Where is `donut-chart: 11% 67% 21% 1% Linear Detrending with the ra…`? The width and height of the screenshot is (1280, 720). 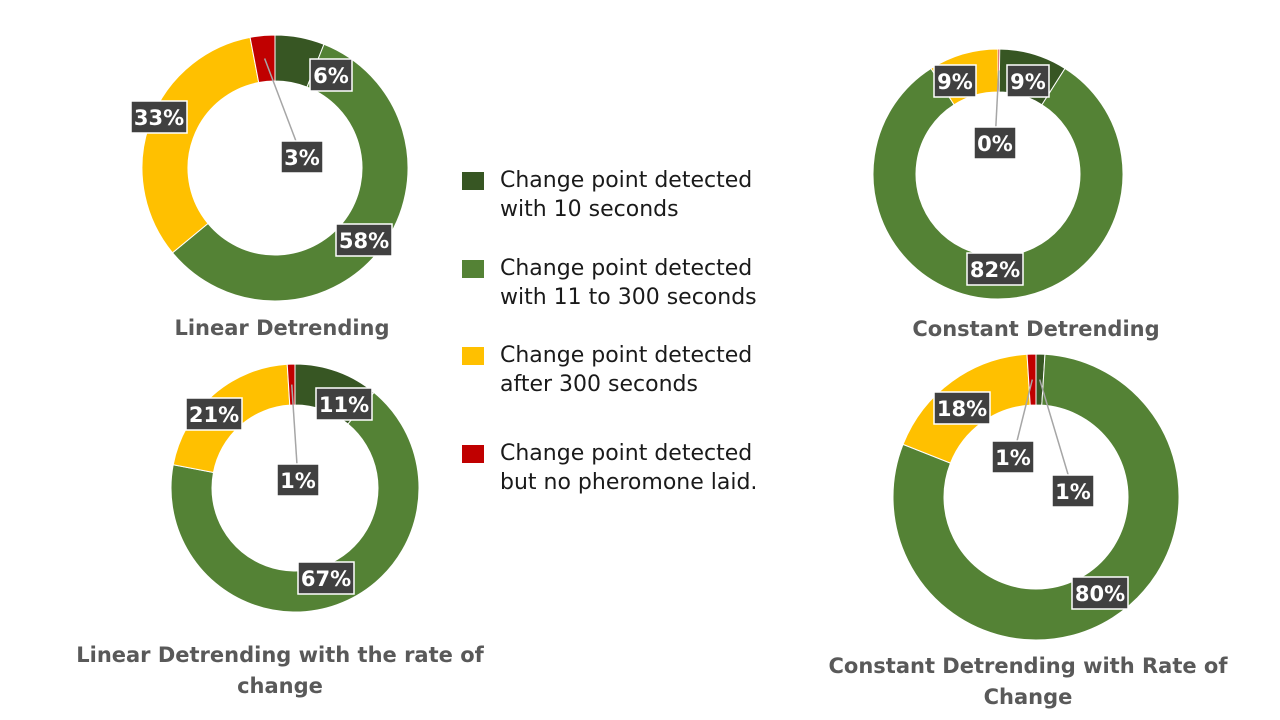
donut-chart: 11% 67% 21% 1% Linear Detrending with the ra… is located at coordinates (280, 530).